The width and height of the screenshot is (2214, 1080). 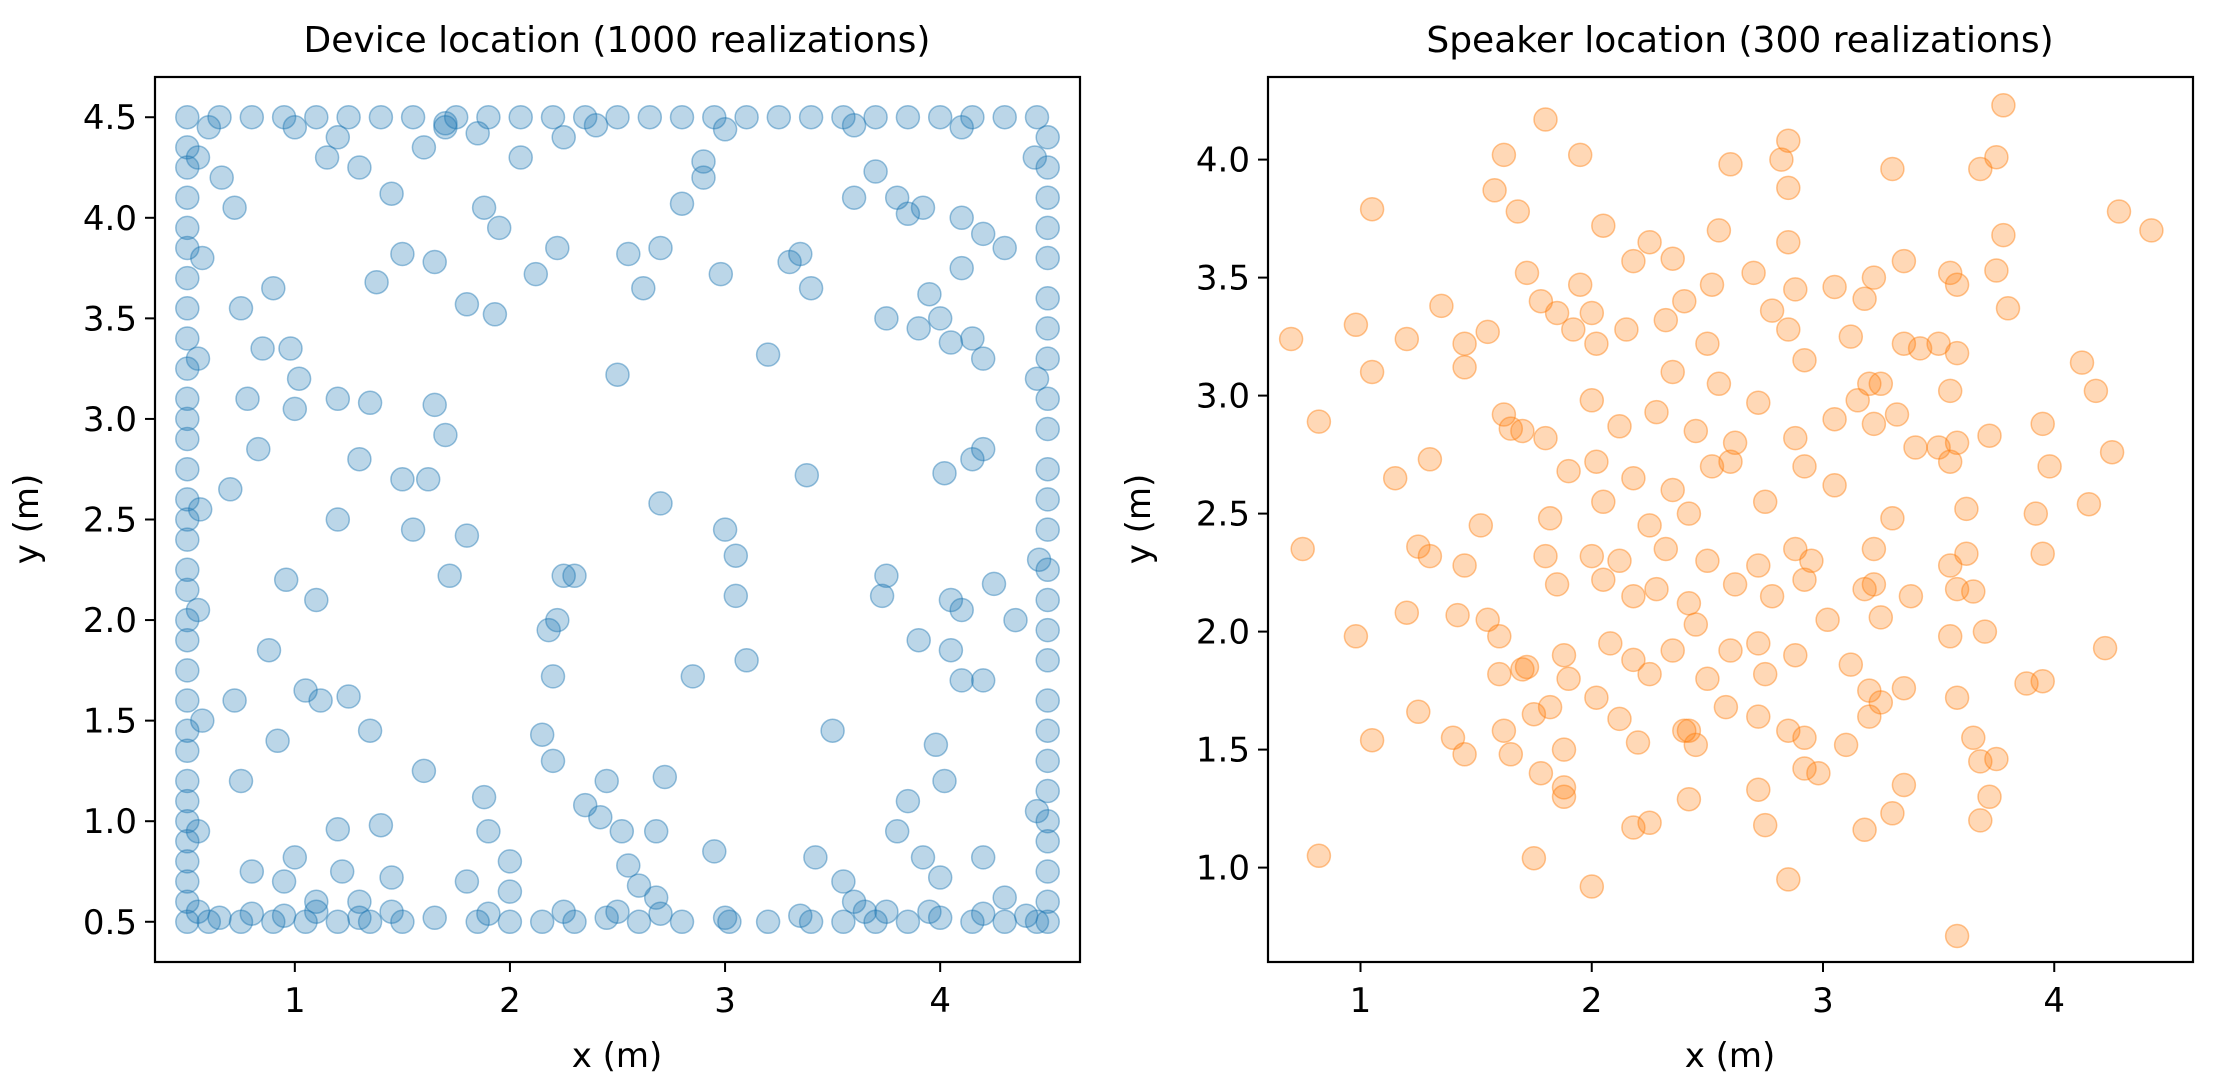 I want to click on y-tick-label: 1.0, so click(x=110, y=822).